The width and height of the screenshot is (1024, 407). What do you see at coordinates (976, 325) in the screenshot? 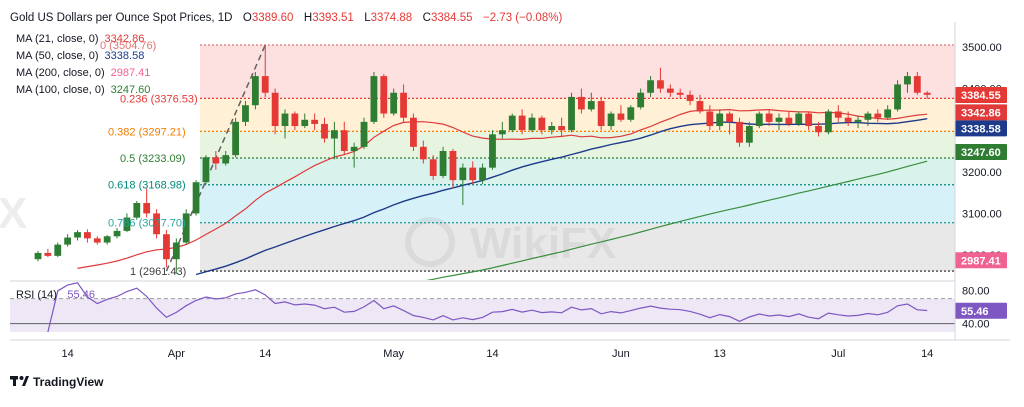
I see `rsi-tick-label: 40.00` at bounding box center [976, 325].